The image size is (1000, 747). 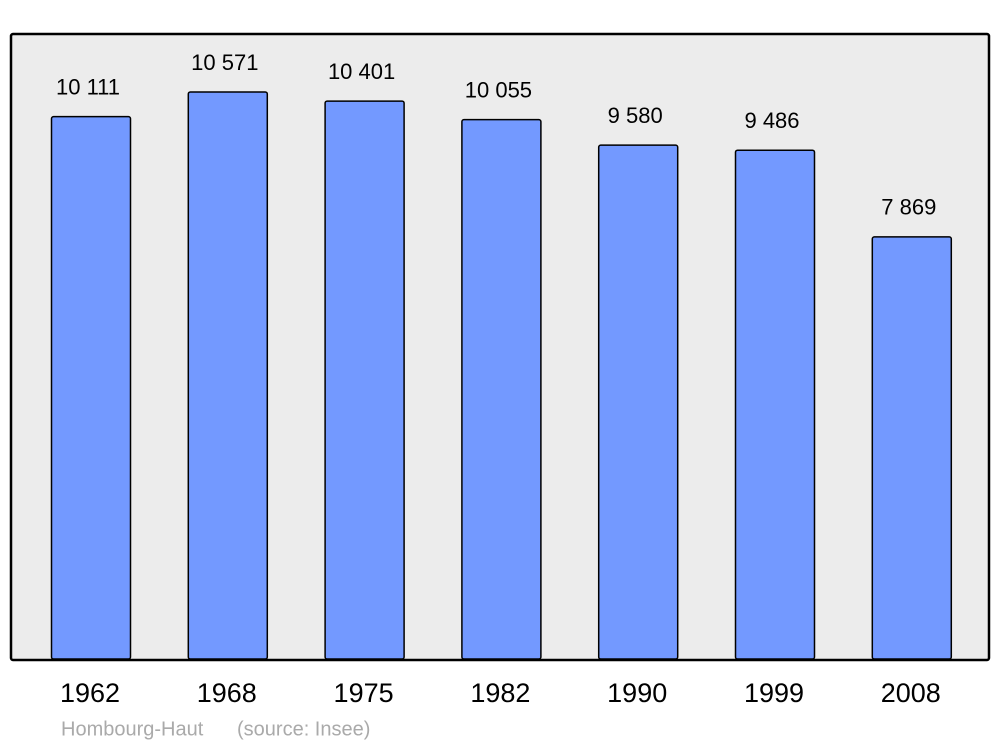 I want to click on value-label: 10 055, so click(x=498, y=89).